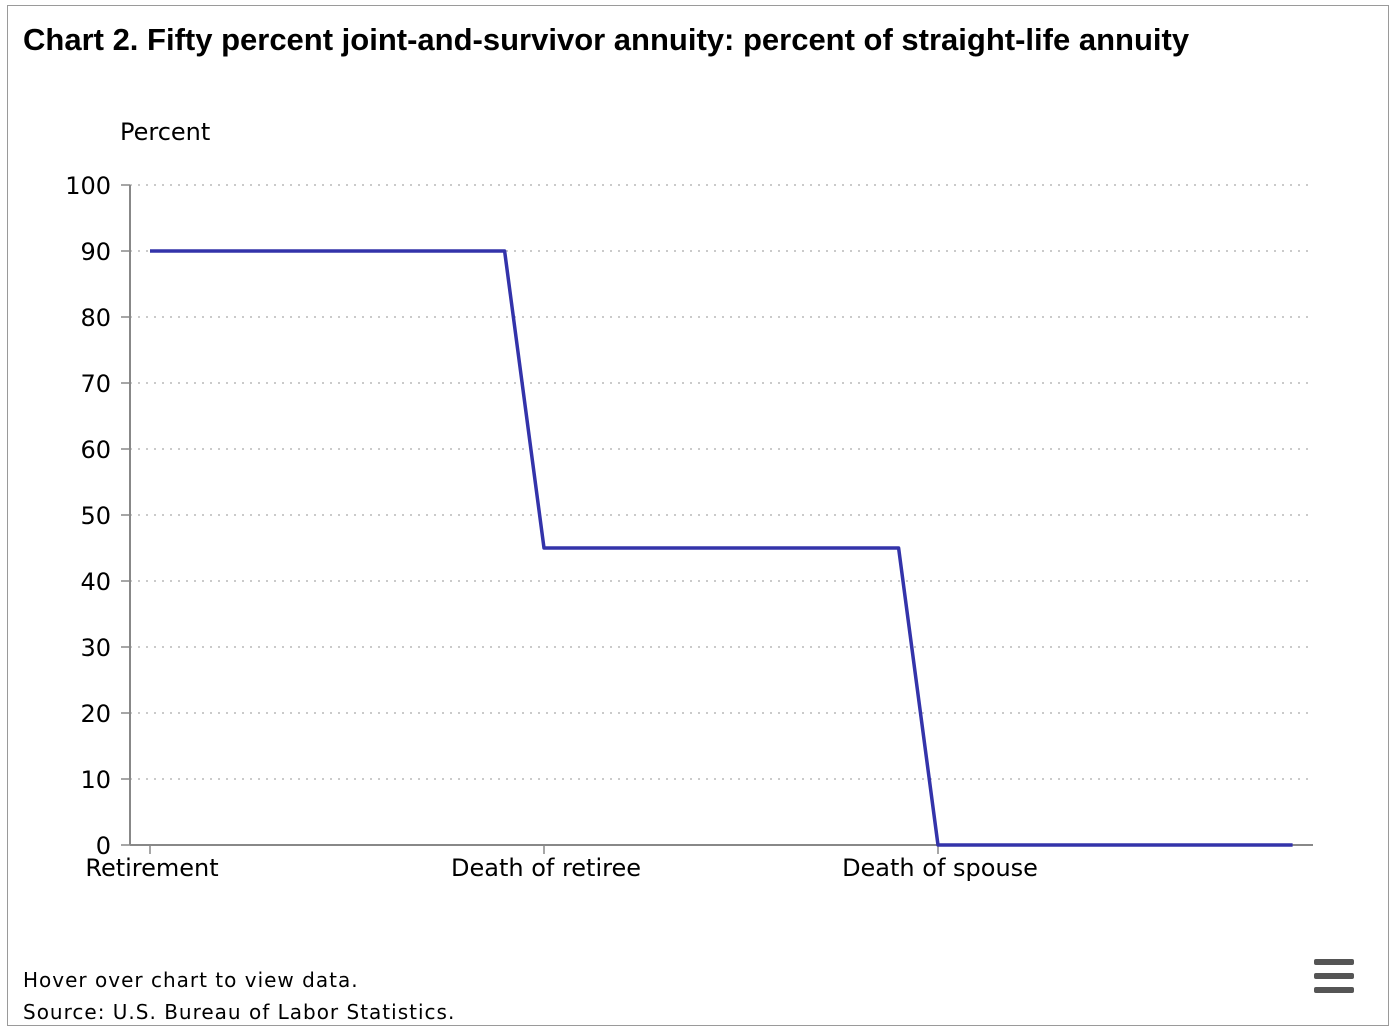  What do you see at coordinates (95, 780) in the screenshot?
I see `y-tick-label: 10` at bounding box center [95, 780].